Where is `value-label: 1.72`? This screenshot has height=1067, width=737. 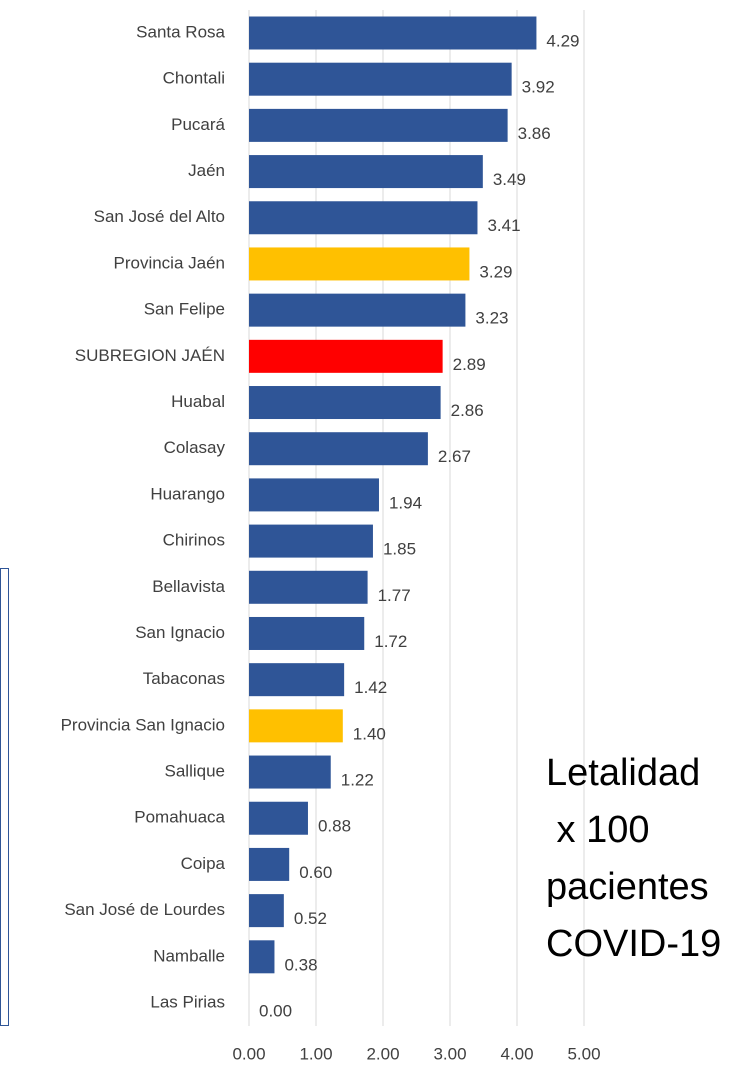
value-label: 1.72 is located at coordinates (390, 641).